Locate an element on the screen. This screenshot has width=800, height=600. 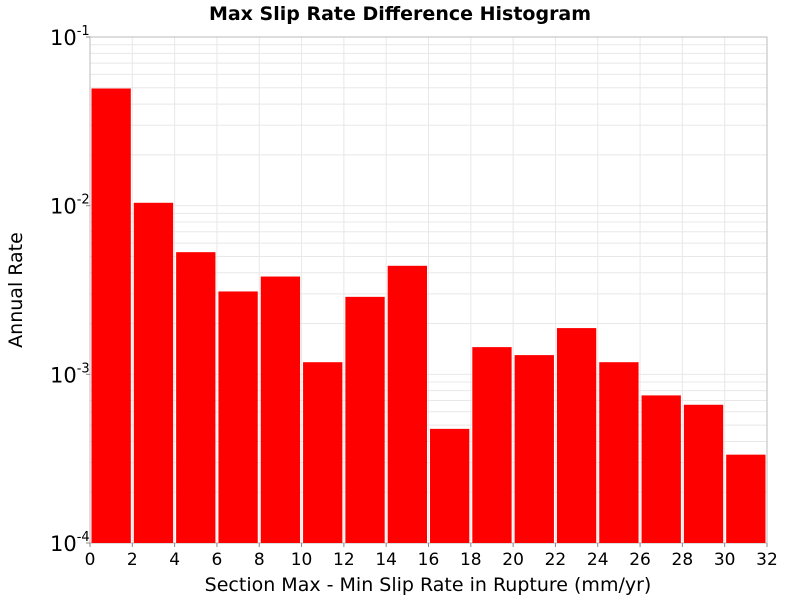
x-tick-label: 2 is located at coordinates (132, 560).